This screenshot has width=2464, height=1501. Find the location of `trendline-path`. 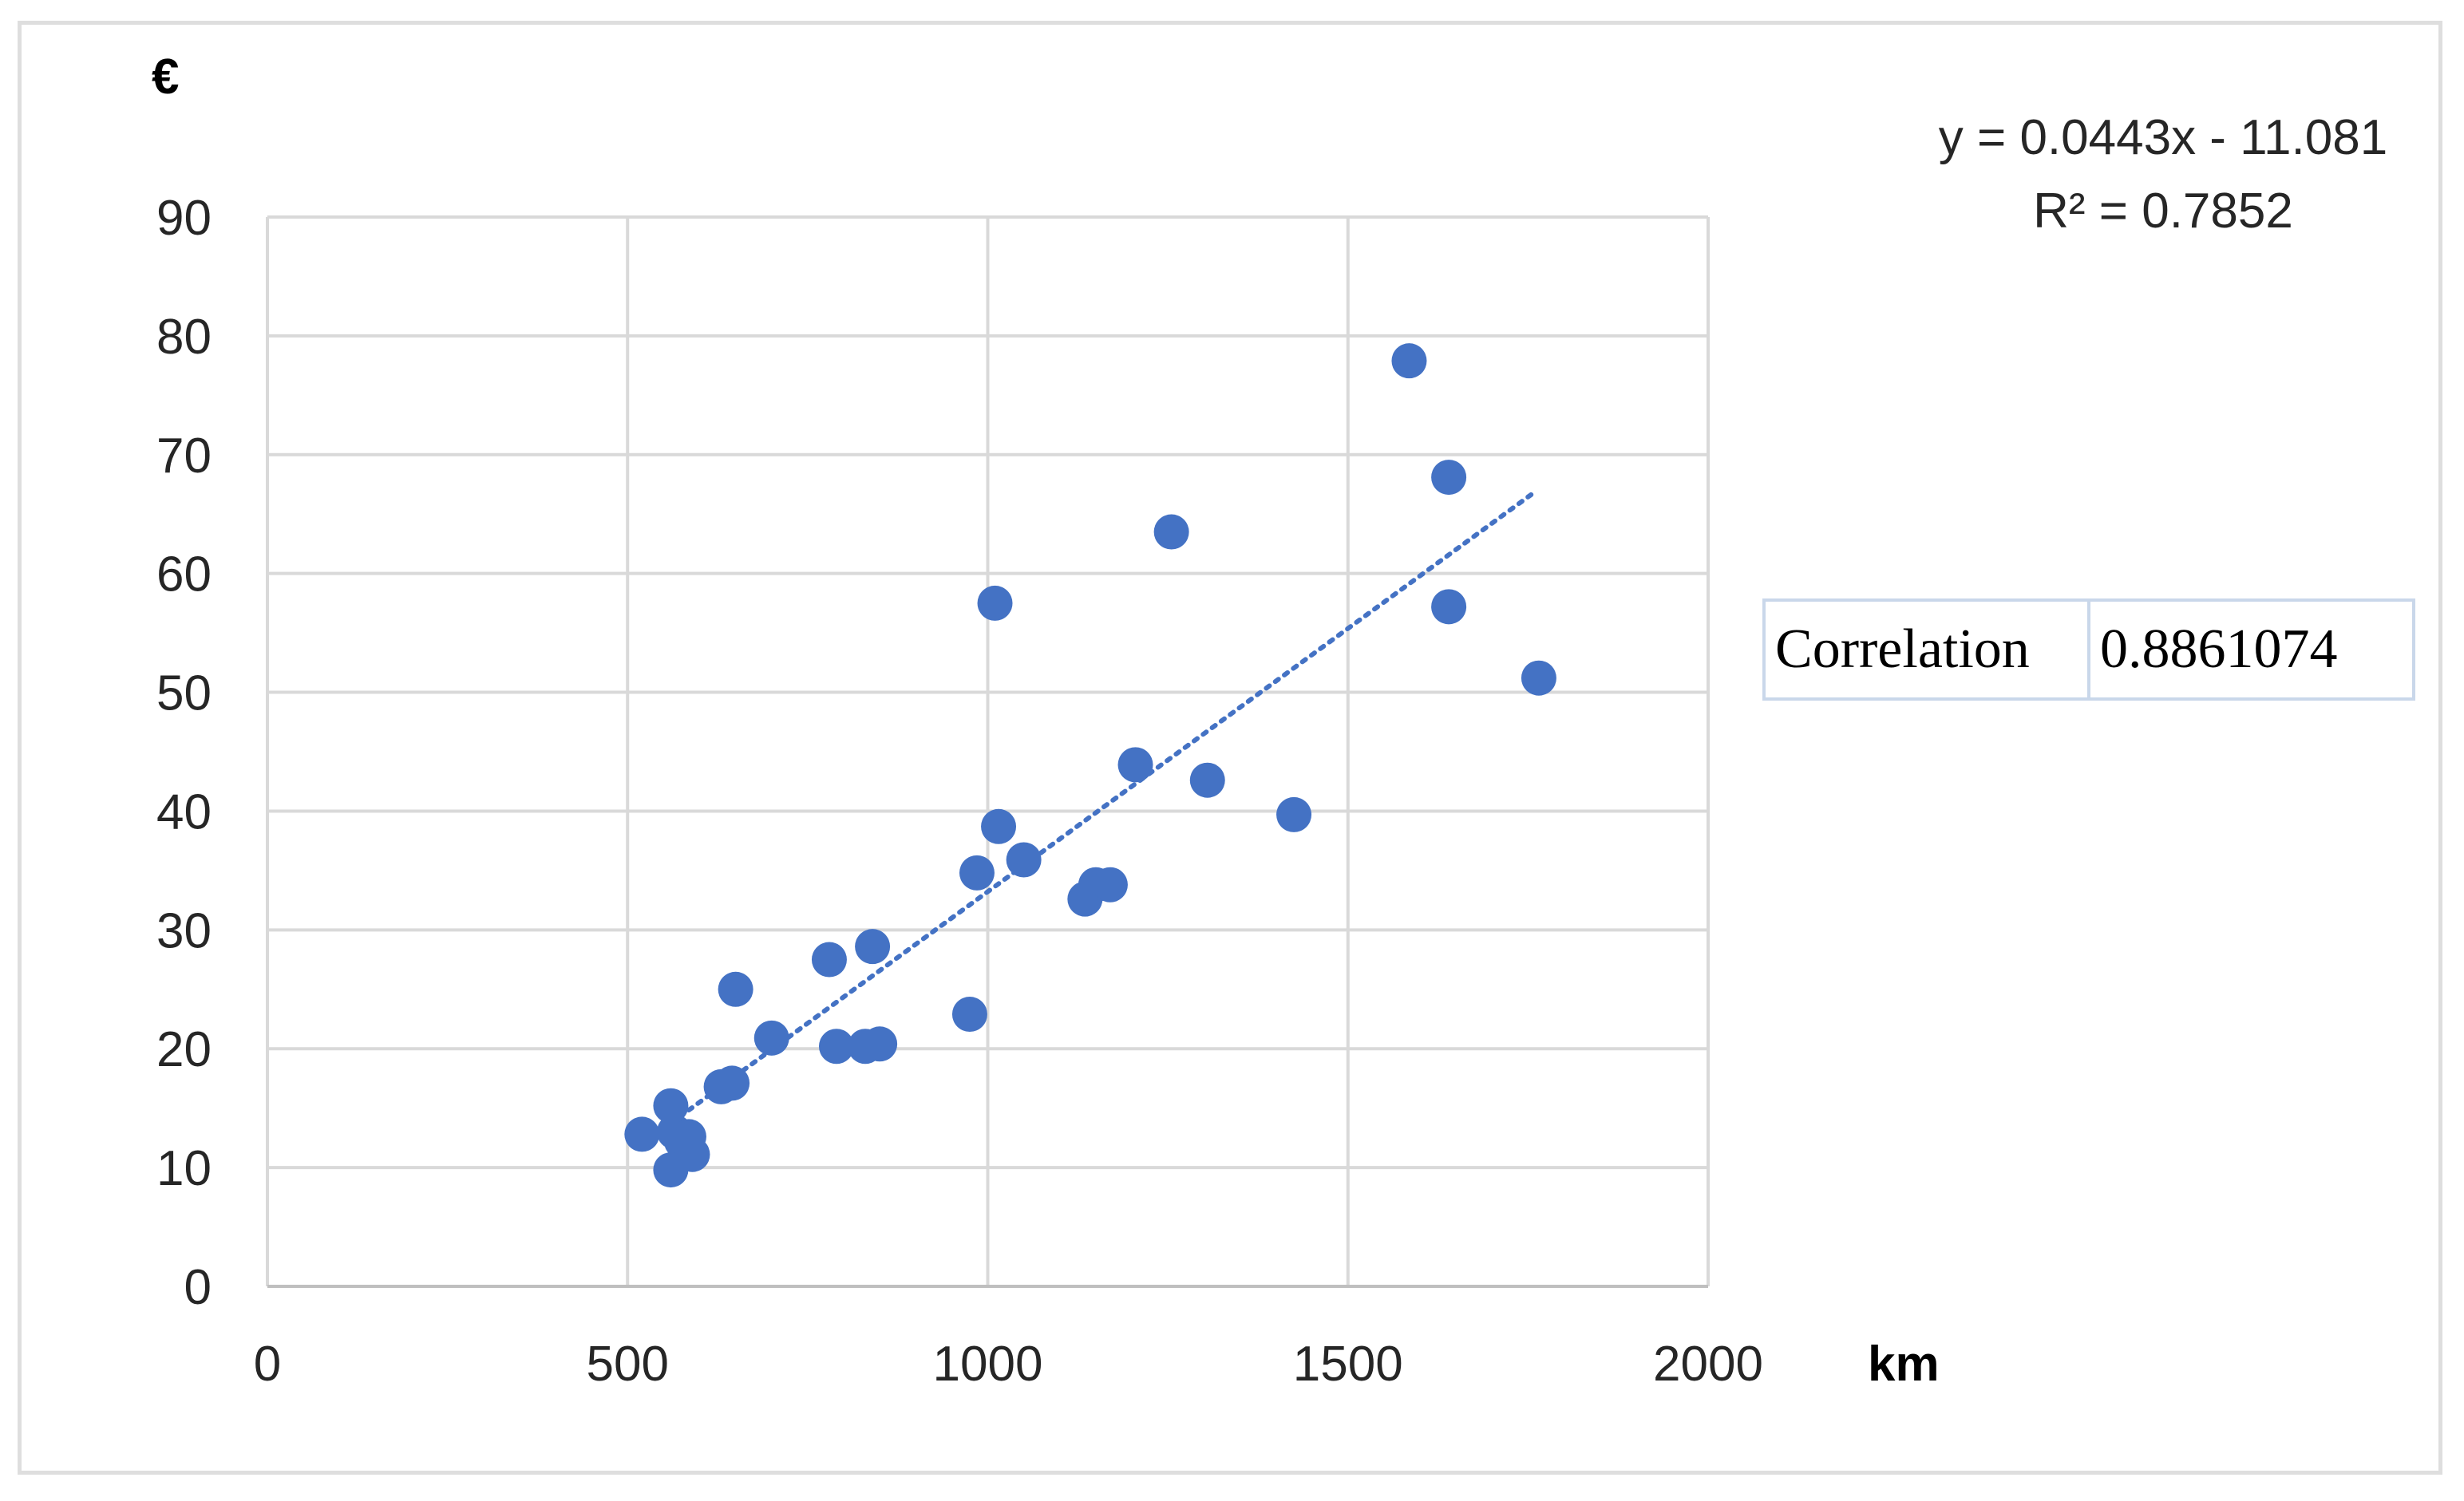

trendline-path is located at coordinates (1101, 809).